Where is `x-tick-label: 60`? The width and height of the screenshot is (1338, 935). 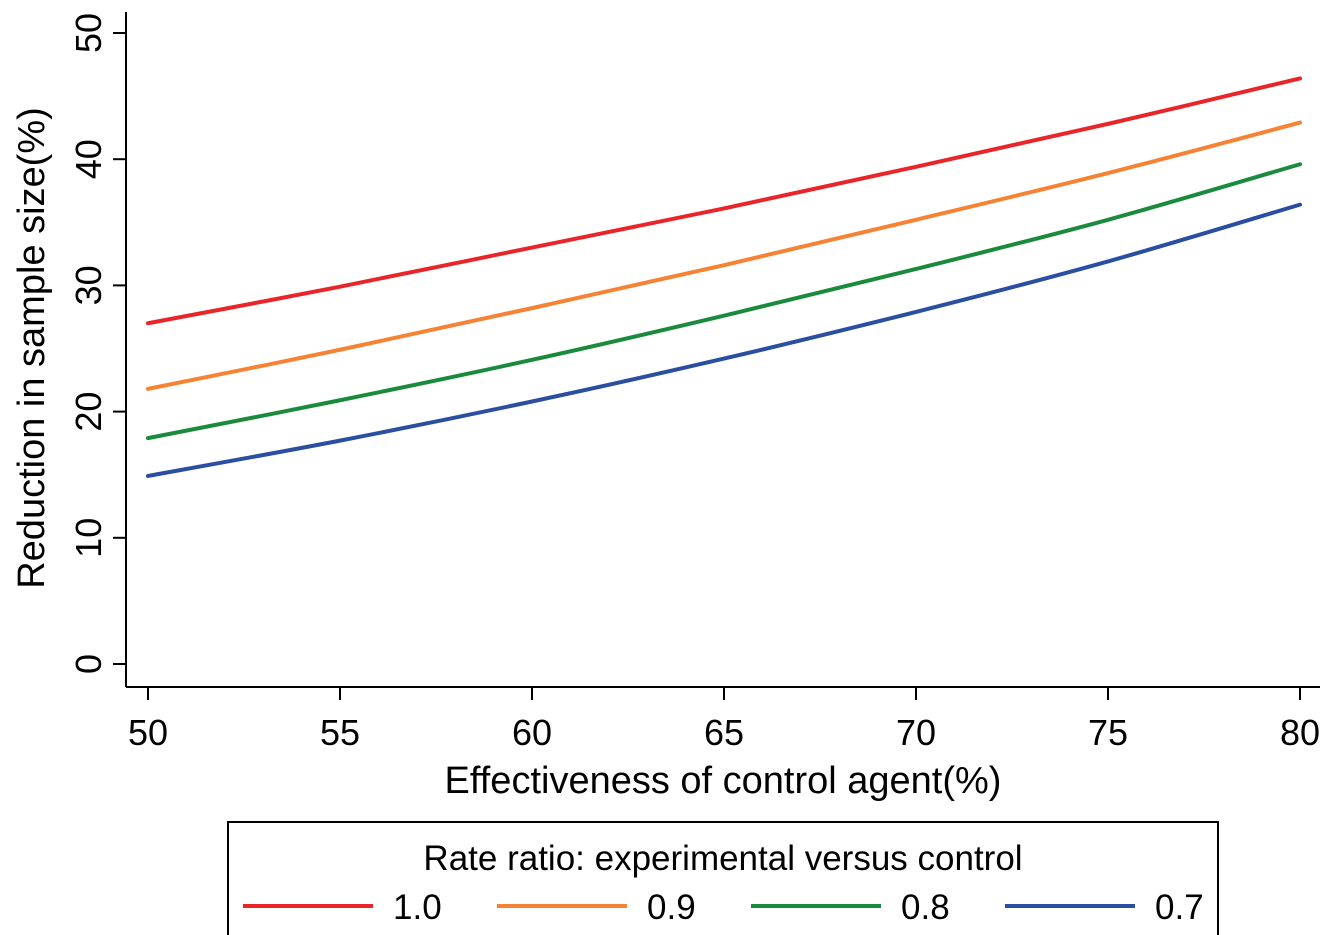
x-tick-label: 60 is located at coordinates (532, 732).